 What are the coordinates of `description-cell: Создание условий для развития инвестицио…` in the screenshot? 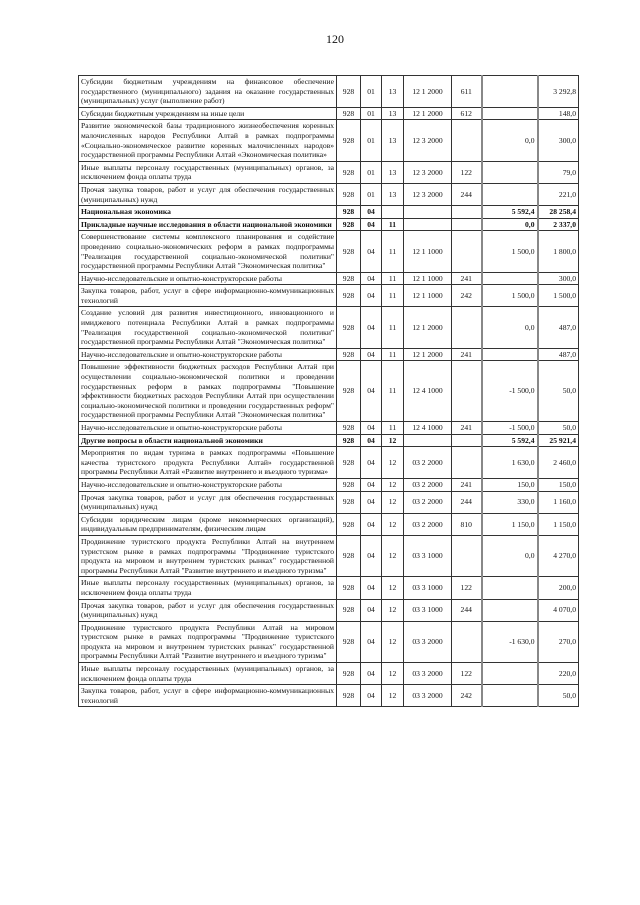 It's located at (207, 327).